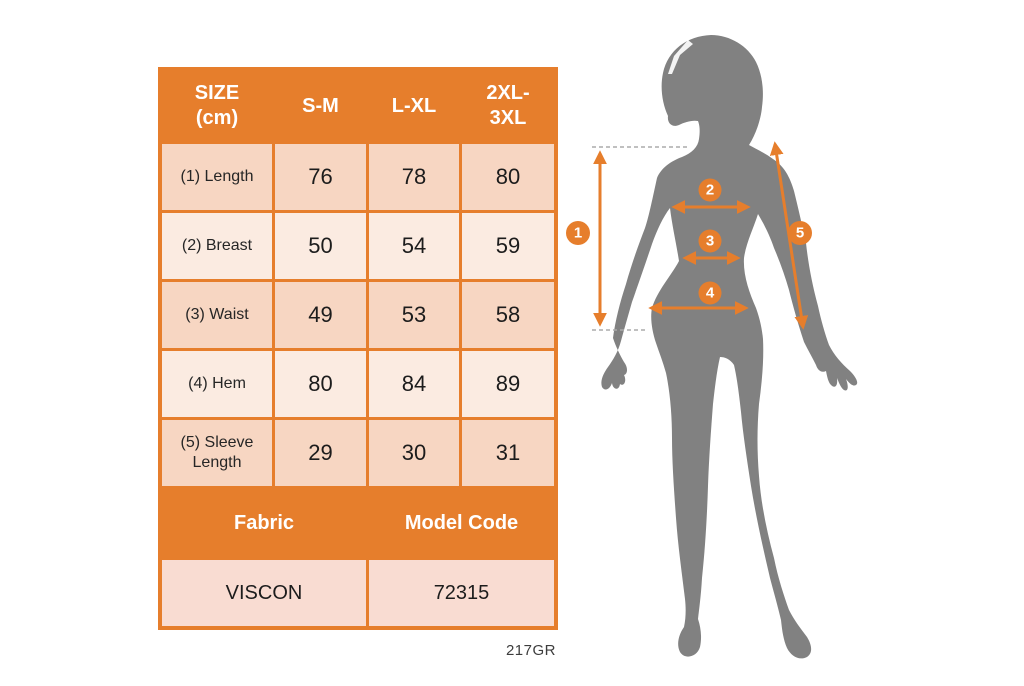 This screenshot has height=686, width=1024. Describe the element at coordinates (414, 453) in the screenshot. I see `value-sleeve-lxl: 30` at that location.